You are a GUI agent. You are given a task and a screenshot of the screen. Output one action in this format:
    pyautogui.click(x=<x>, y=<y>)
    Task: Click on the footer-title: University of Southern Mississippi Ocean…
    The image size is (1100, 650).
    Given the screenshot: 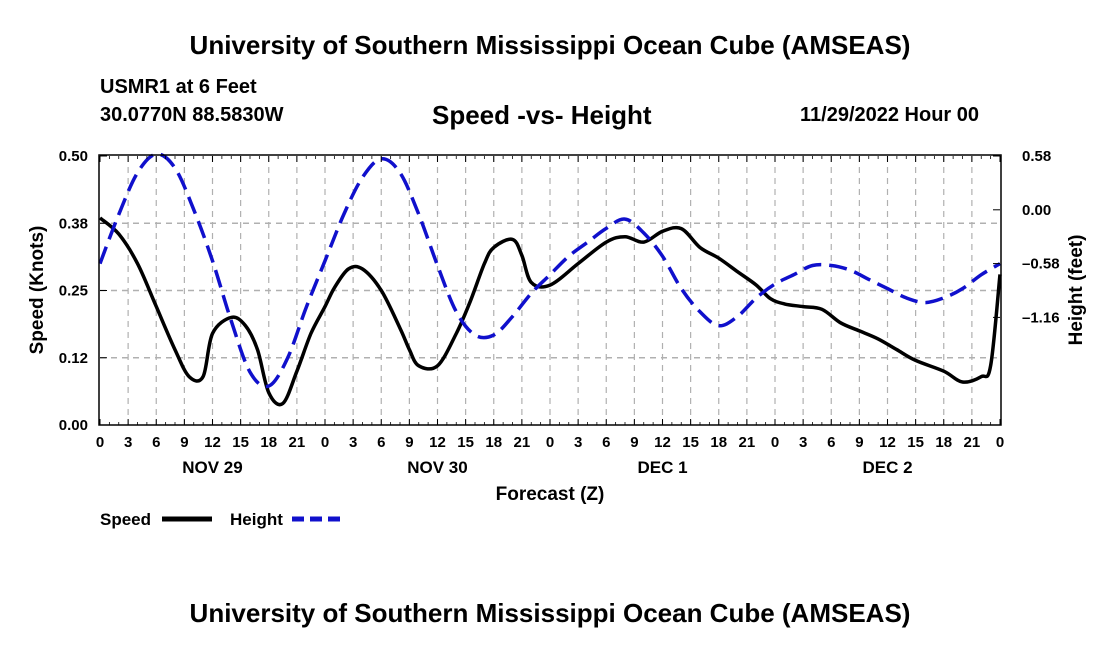 What is the action you would take?
    pyautogui.click(x=550, y=613)
    